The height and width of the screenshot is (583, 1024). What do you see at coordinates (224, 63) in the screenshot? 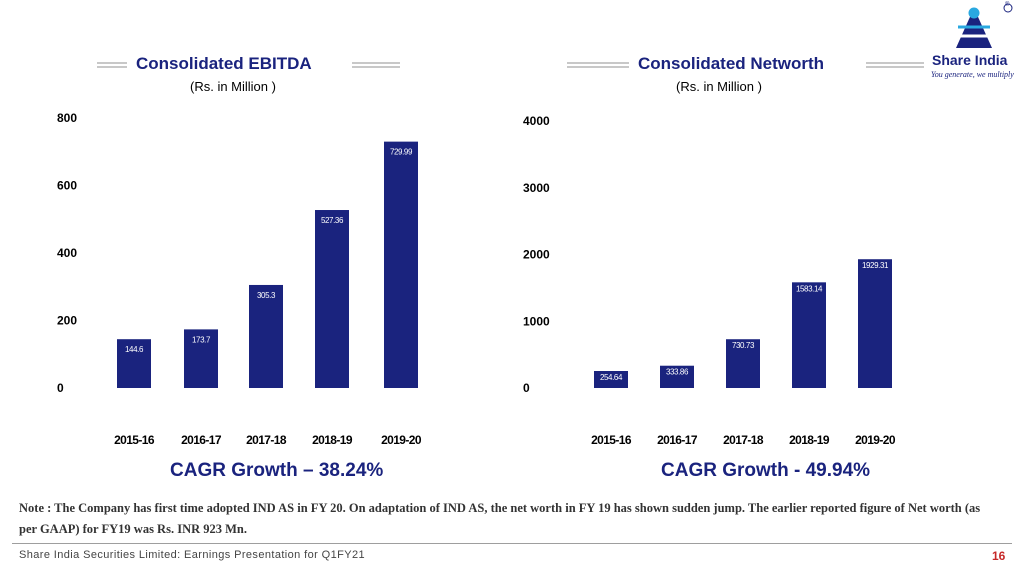
I see `ebitda-chart-title: Consolidated EBITDA` at bounding box center [224, 63].